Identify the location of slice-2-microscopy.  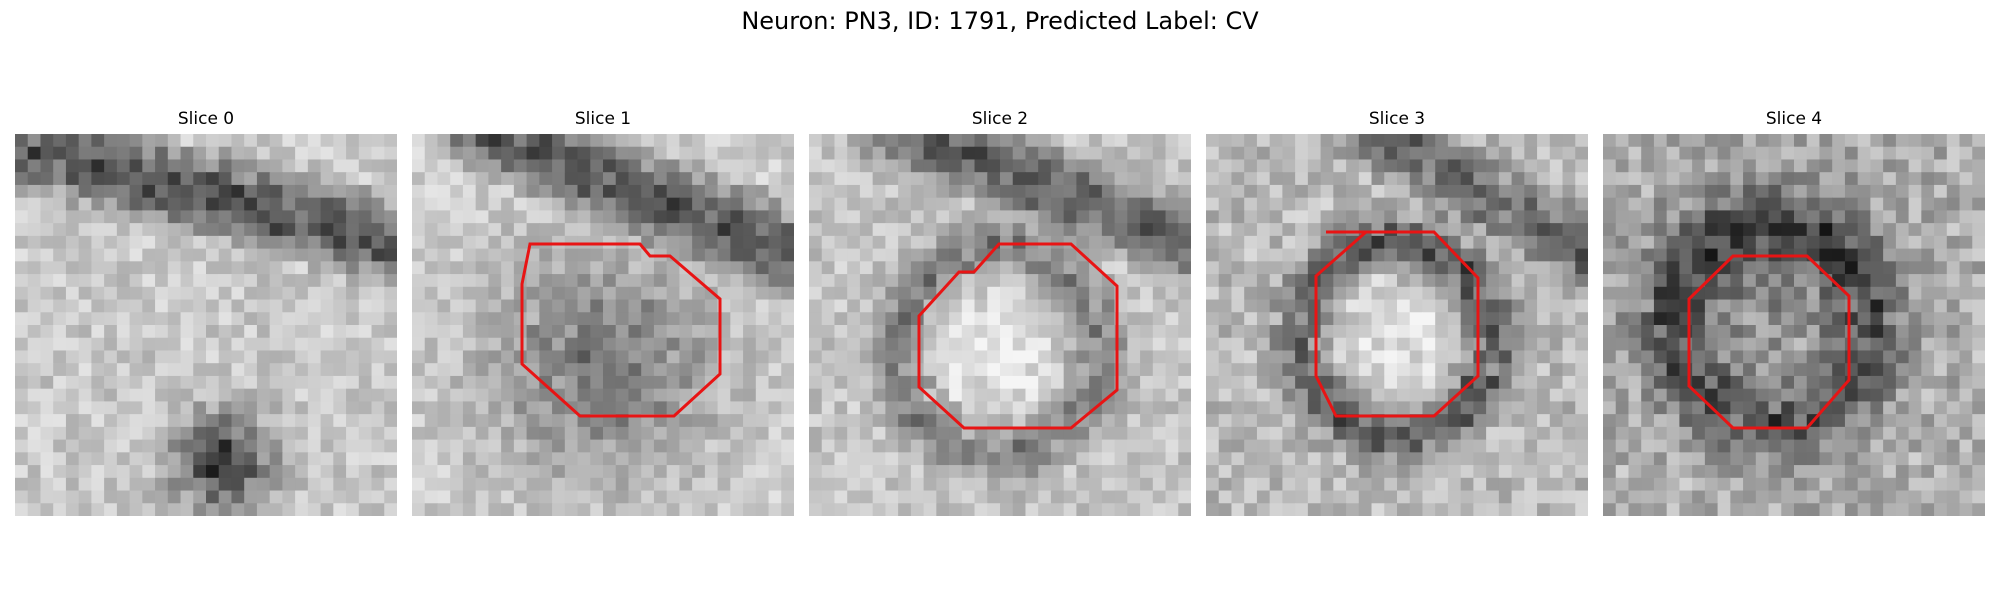
(1000, 325).